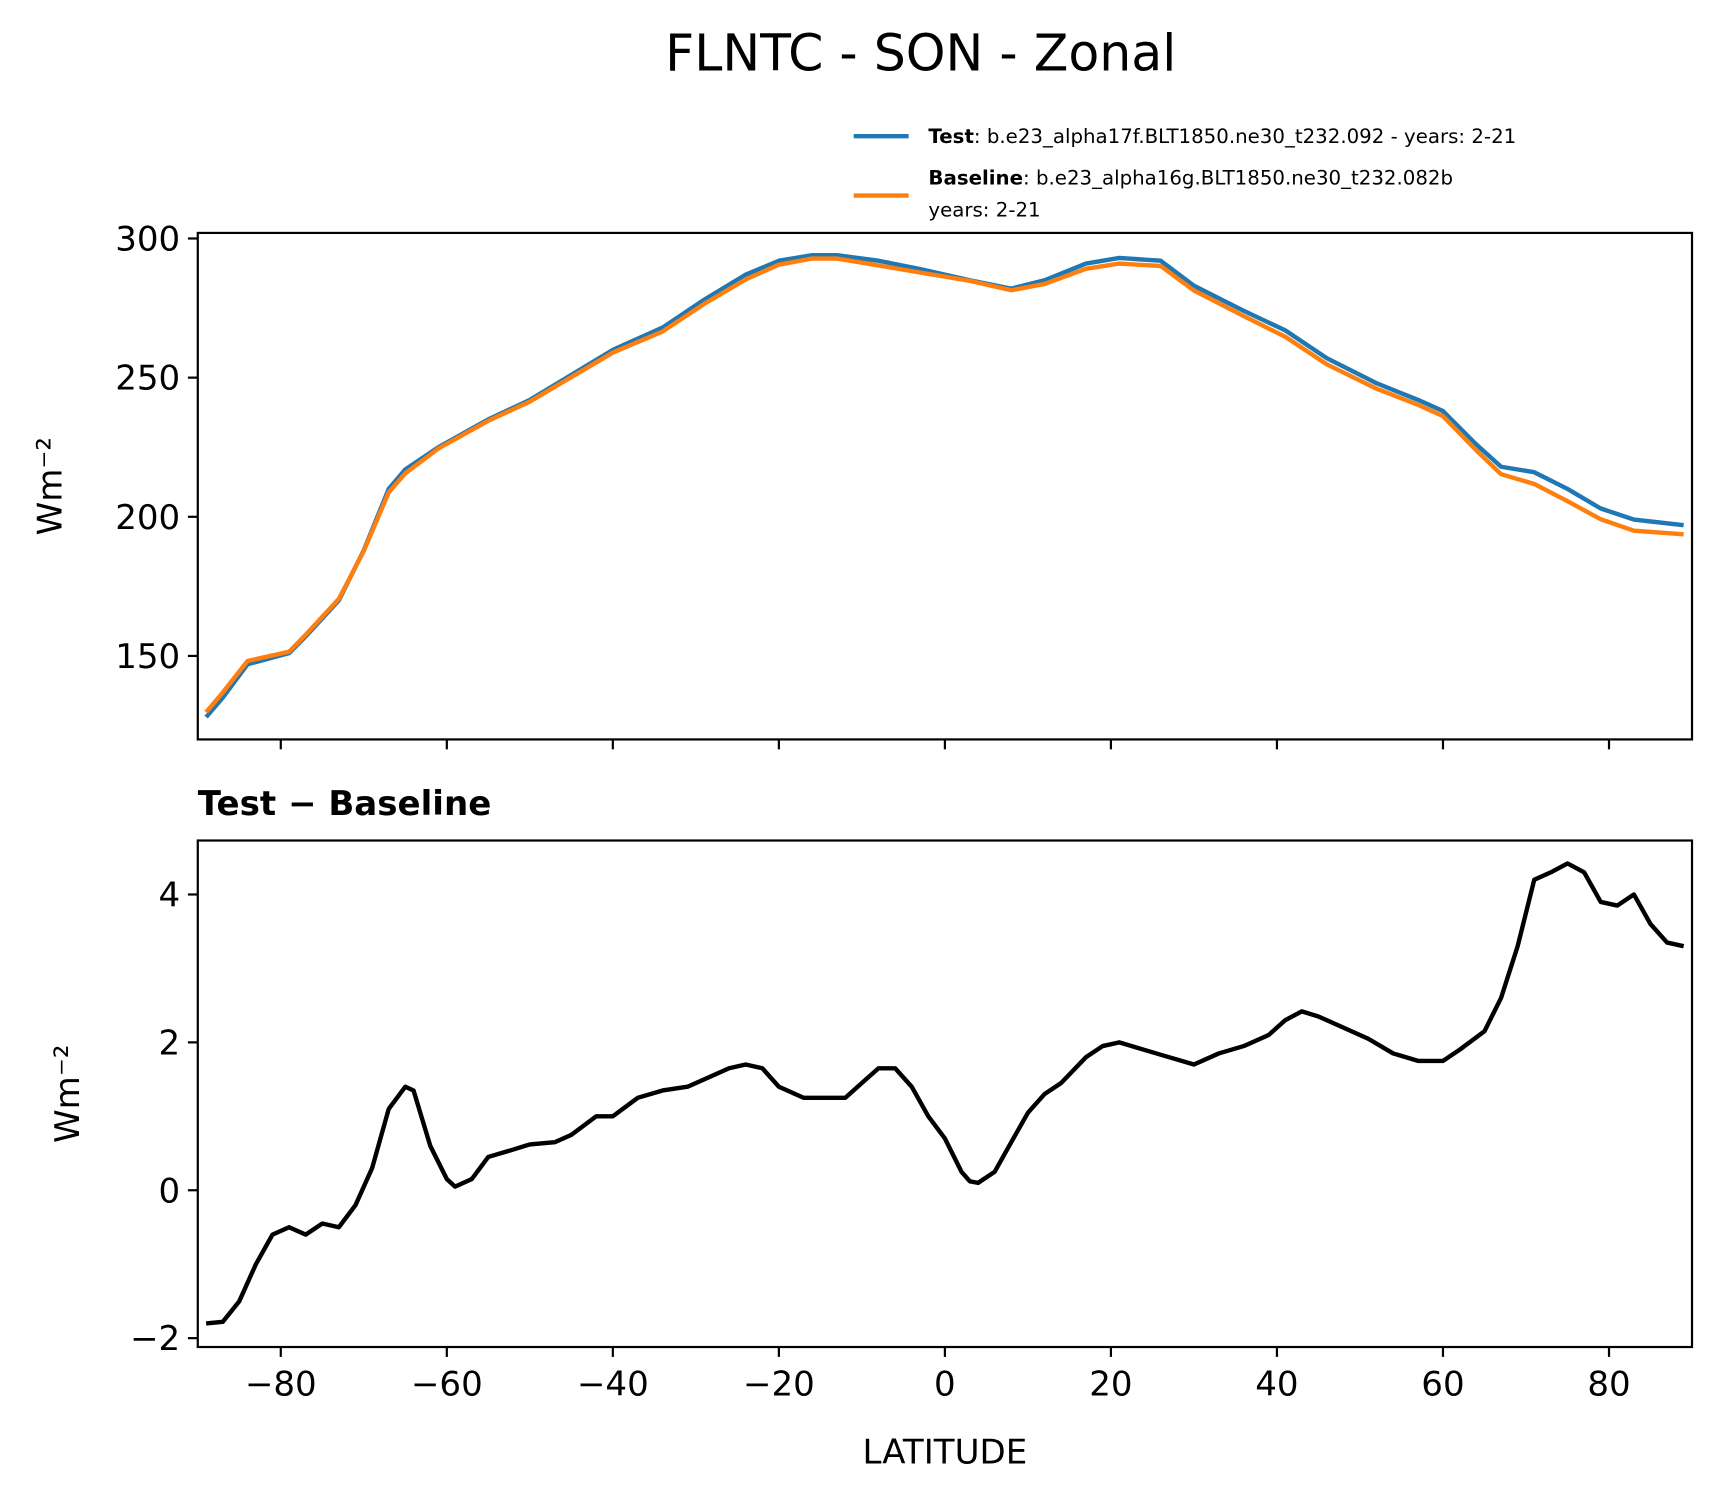 The height and width of the screenshot is (1496, 1714). Describe the element at coordinates (170, 1191) in the screenshot. I see `y-tick-label: 0` at that location.